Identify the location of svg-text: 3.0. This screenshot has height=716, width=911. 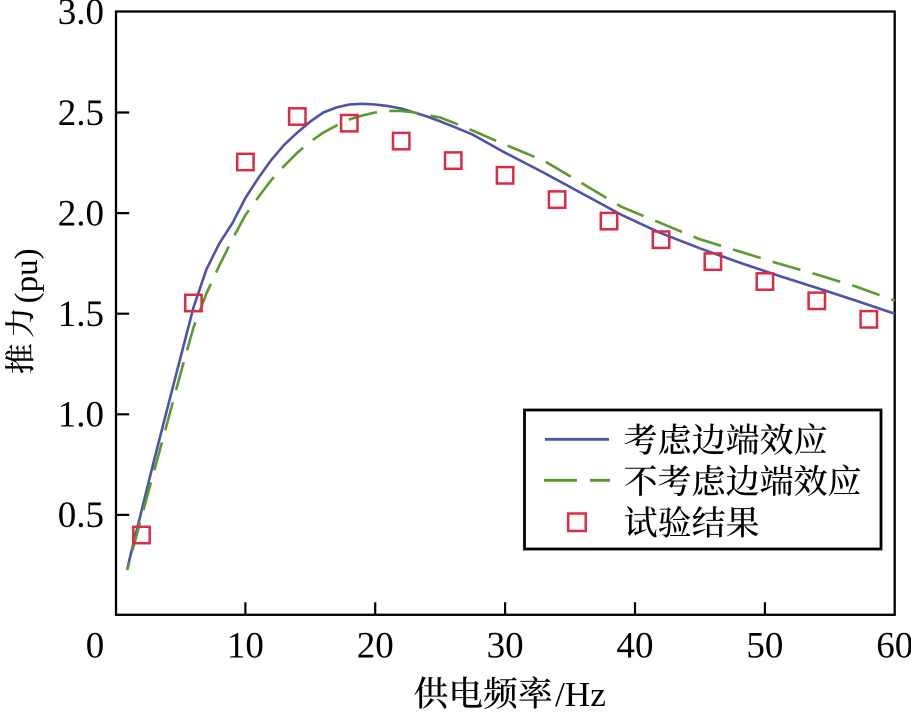
(81, 16).